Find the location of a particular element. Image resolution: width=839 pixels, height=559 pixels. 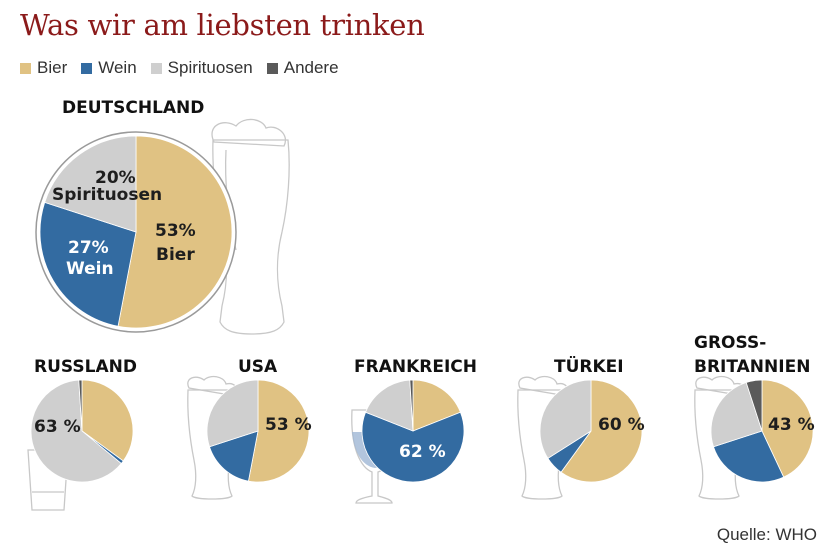

legend-label-spirituosen: Spirituosen is located at coordinates (210, 67).